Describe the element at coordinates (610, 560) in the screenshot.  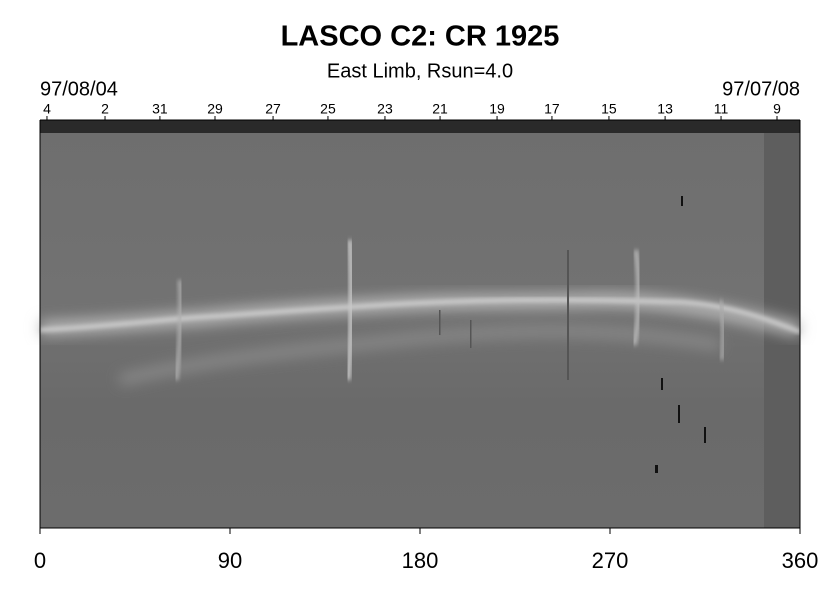
I see `x-tick-label: 270` at that location.